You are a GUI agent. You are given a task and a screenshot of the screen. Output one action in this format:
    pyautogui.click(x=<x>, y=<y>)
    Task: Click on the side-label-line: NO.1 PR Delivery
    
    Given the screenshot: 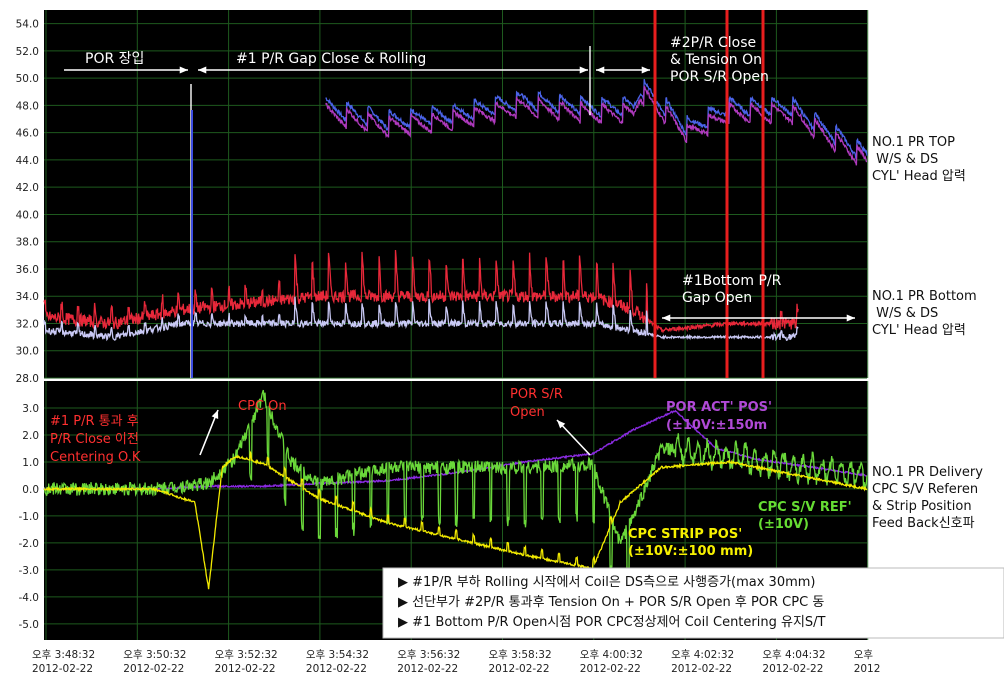 What is the action you would take?
    pyautogui.click(x=927, y=472)
    